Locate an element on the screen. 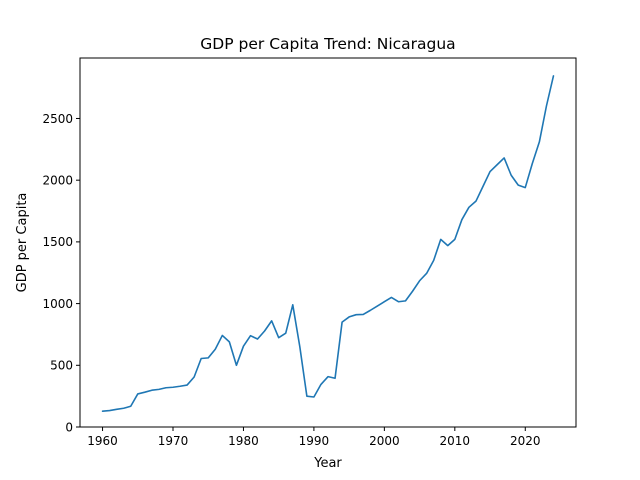  y-axis-label: GDP per Capita is located at coordinates (22, 243).